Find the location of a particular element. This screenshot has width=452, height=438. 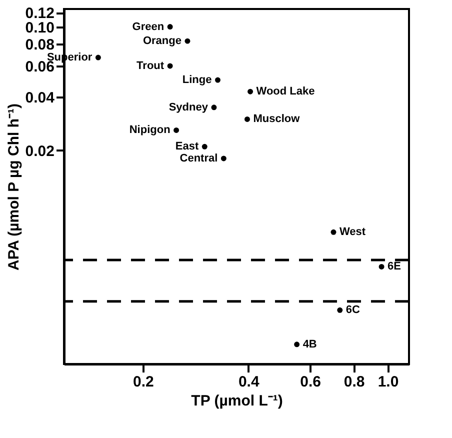

x-tick-label: 0.4 is located at coordinates (249, 382).